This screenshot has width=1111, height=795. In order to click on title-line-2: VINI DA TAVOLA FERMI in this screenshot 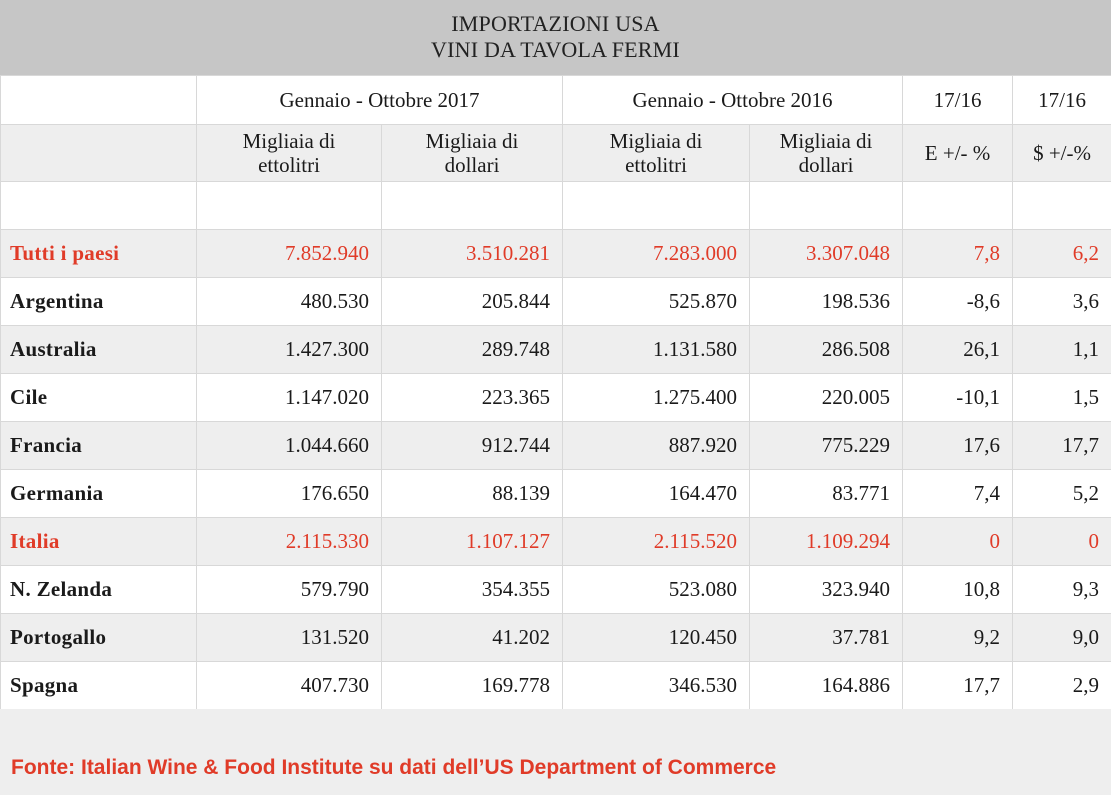, I will do `click(555, 49)`.